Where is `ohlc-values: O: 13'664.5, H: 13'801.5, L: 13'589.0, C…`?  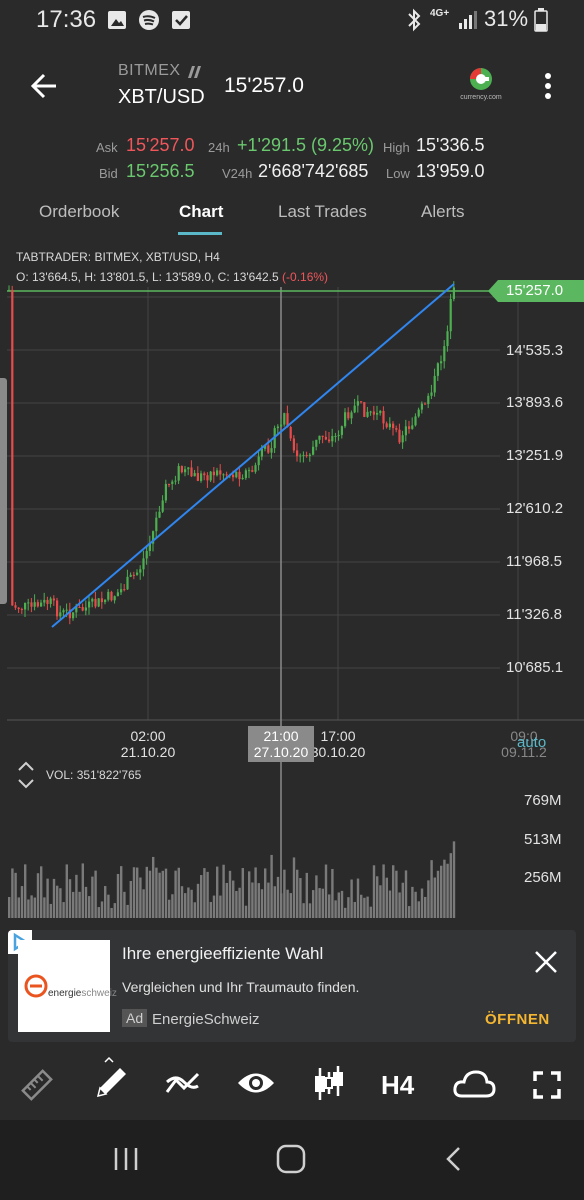 ohlc-values: O: 13'664.5, H: 13'801.5, L: 13'589.0, C… is located at coordinates (172, 277).